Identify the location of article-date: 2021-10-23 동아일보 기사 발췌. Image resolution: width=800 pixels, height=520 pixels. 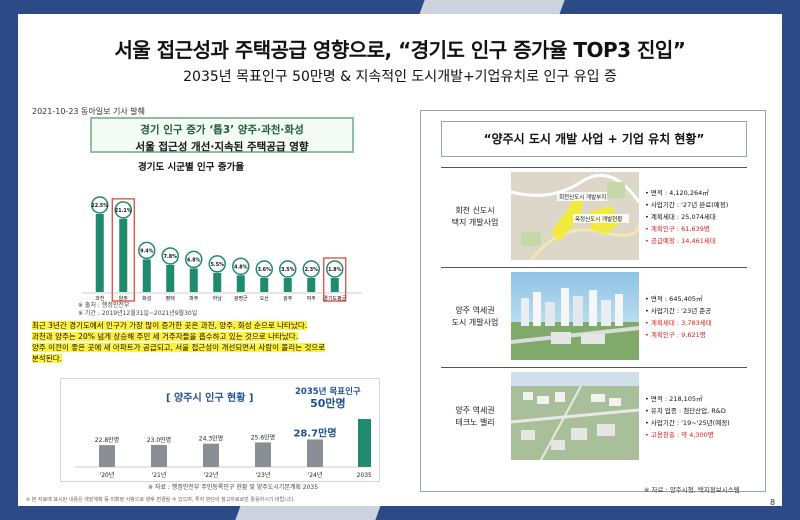
(89, 111).